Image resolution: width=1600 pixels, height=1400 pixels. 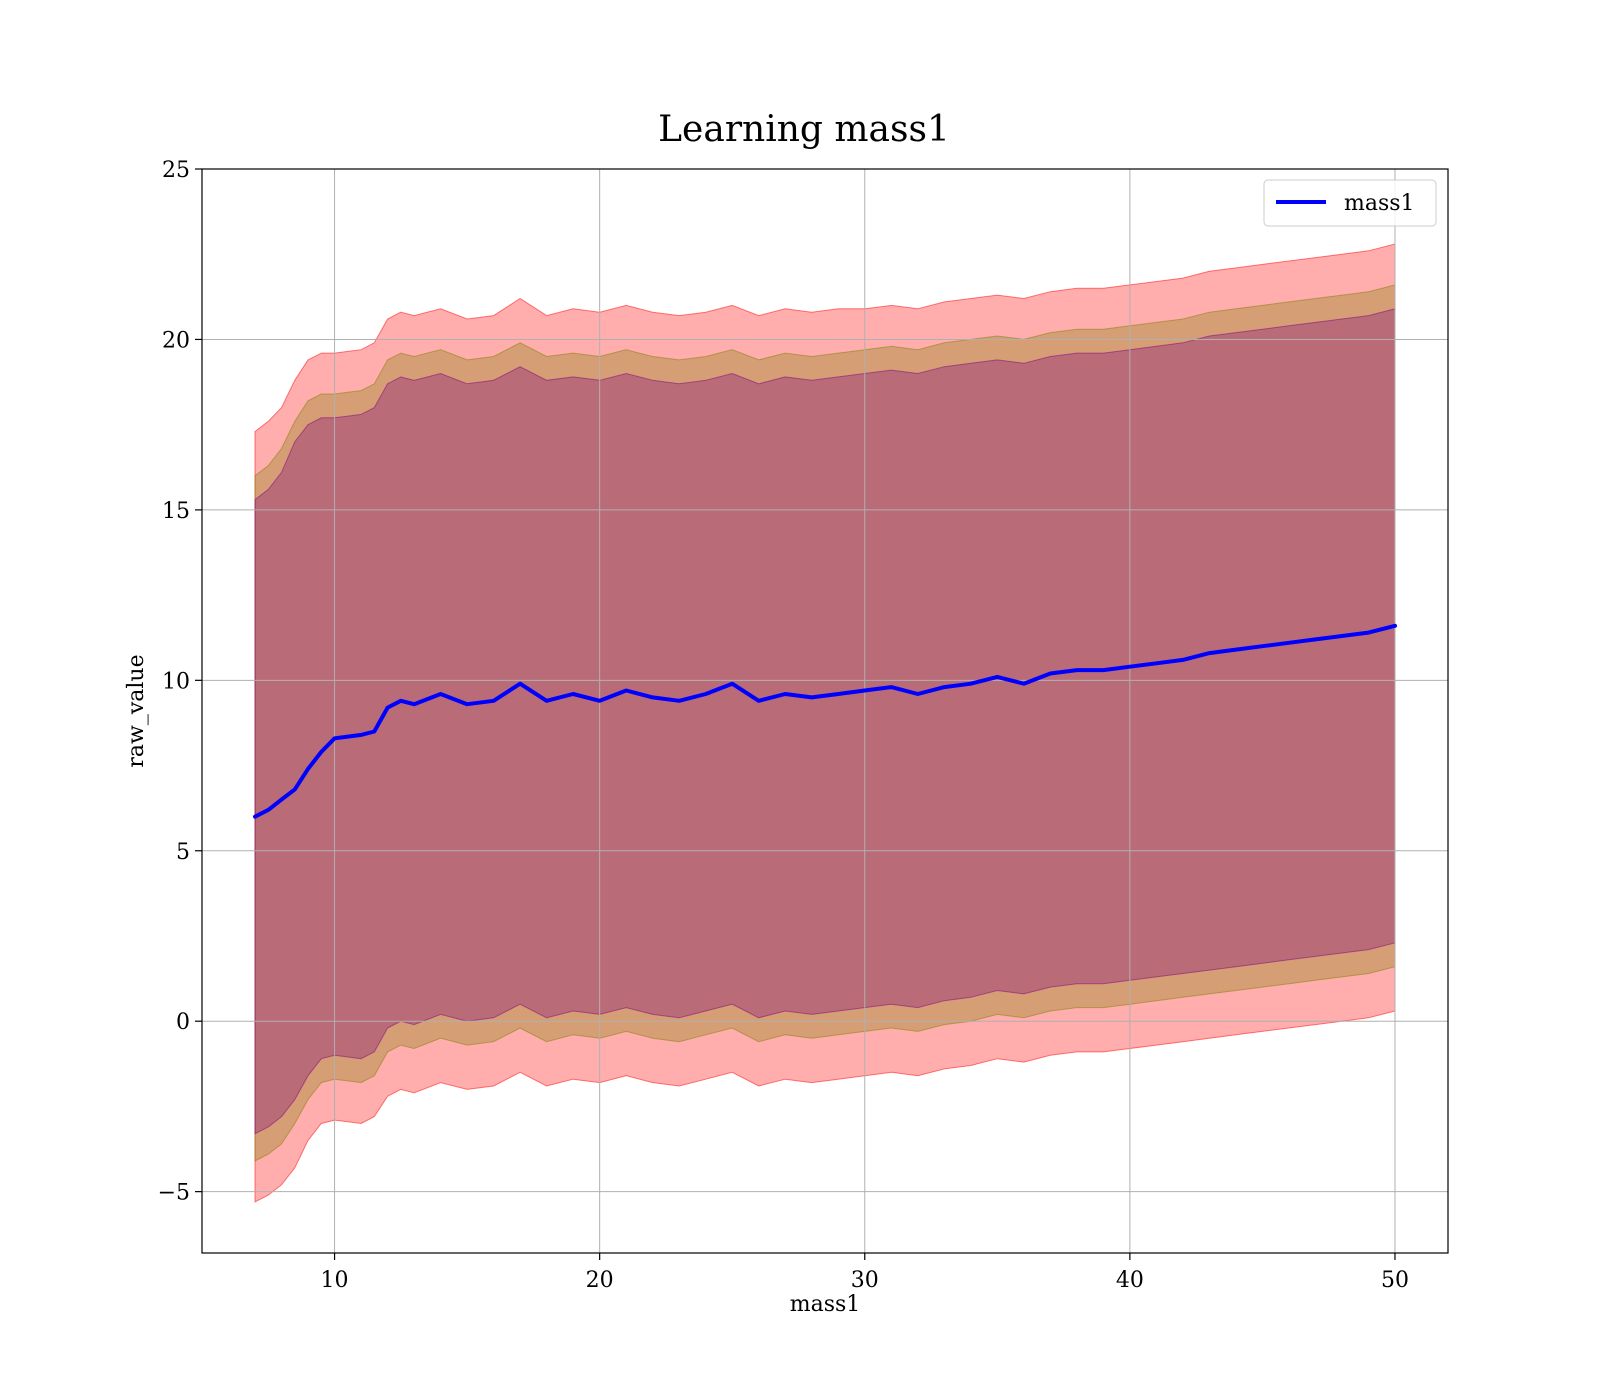 What do you see at coordinates (176, 170) in the screenshot?
I see `y-tick-label: 25` at bounding box center [176, 170].